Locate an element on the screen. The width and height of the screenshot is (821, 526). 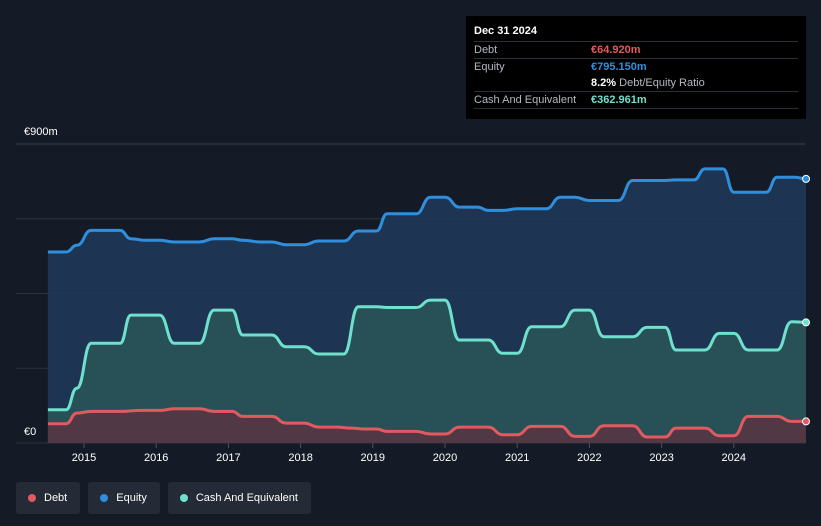
debt-dot-icon is located at coordinates (32, 498).